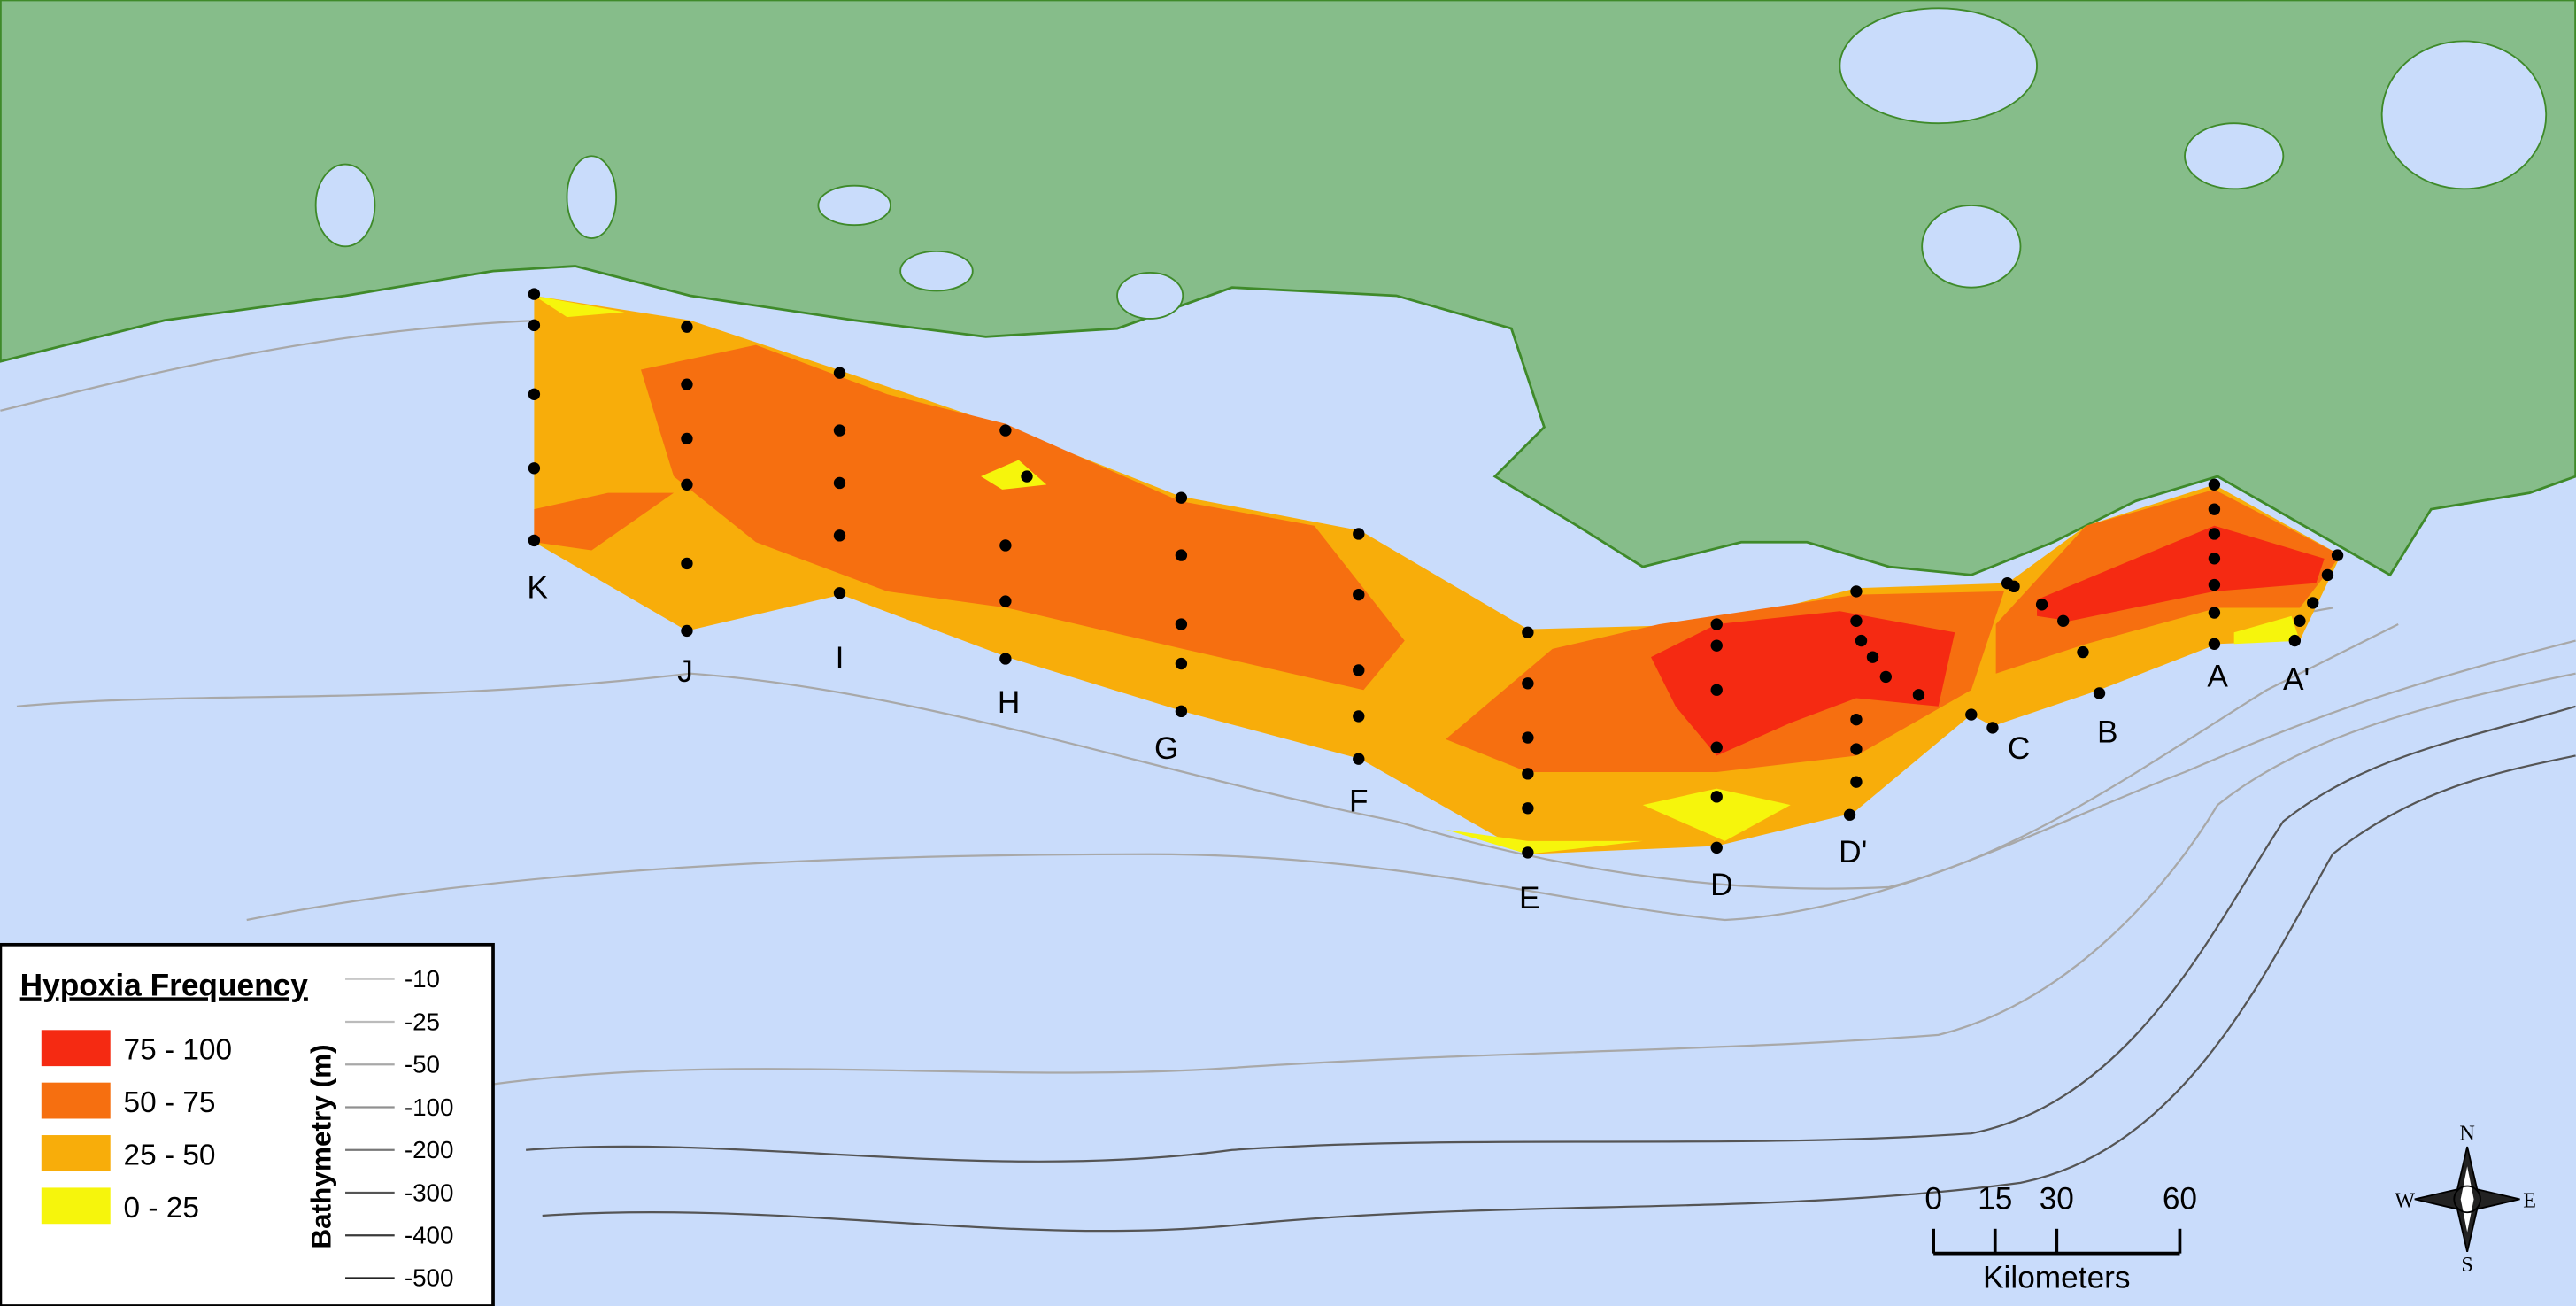 Image resolution: width=2576 pixels, height=1306 pixels. Describe the element at coordinates (2019, 748) in the screenshot. I see `transect-label: C` at that location.